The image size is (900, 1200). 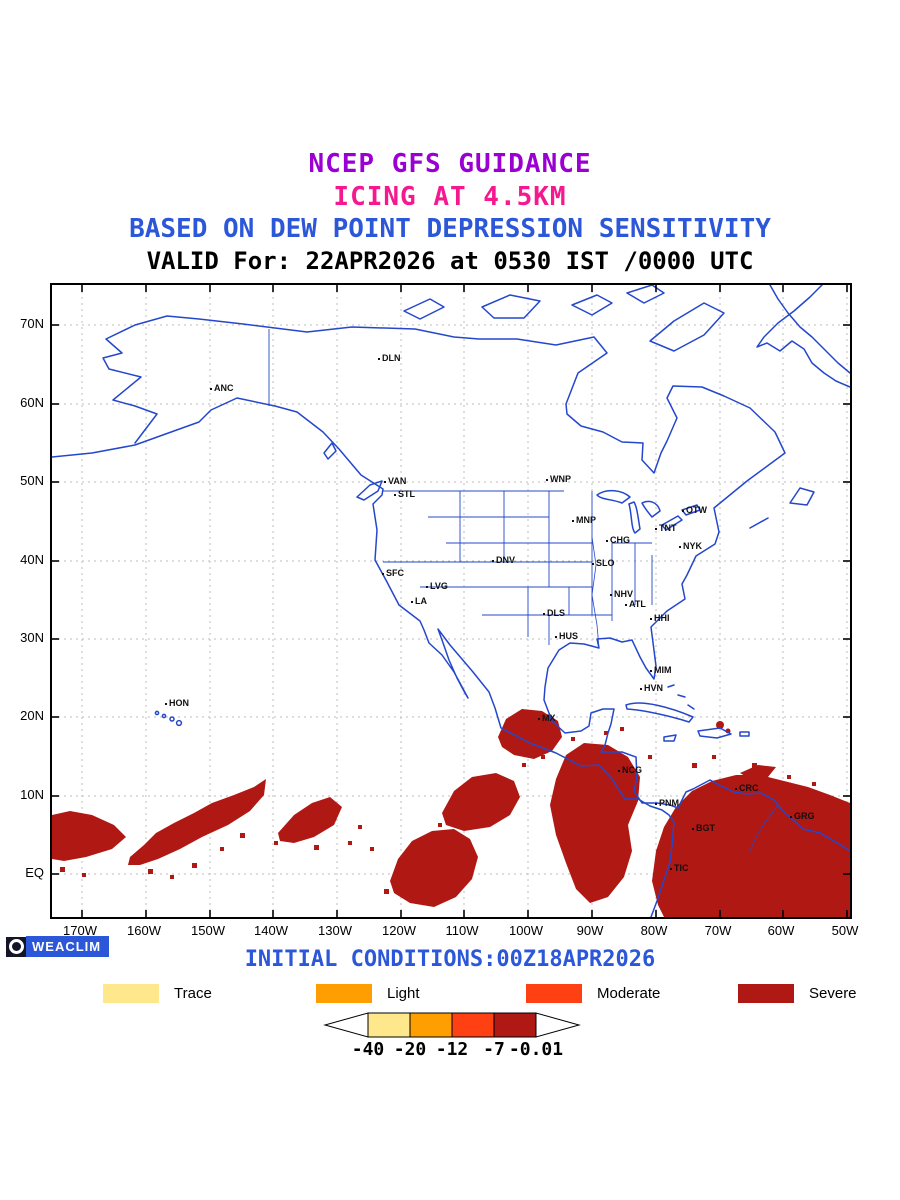 What do you see at coordinates (32, 402) in the screenshot?
I see `lat-label-60N: 60N` at bounding box center [32, 402].